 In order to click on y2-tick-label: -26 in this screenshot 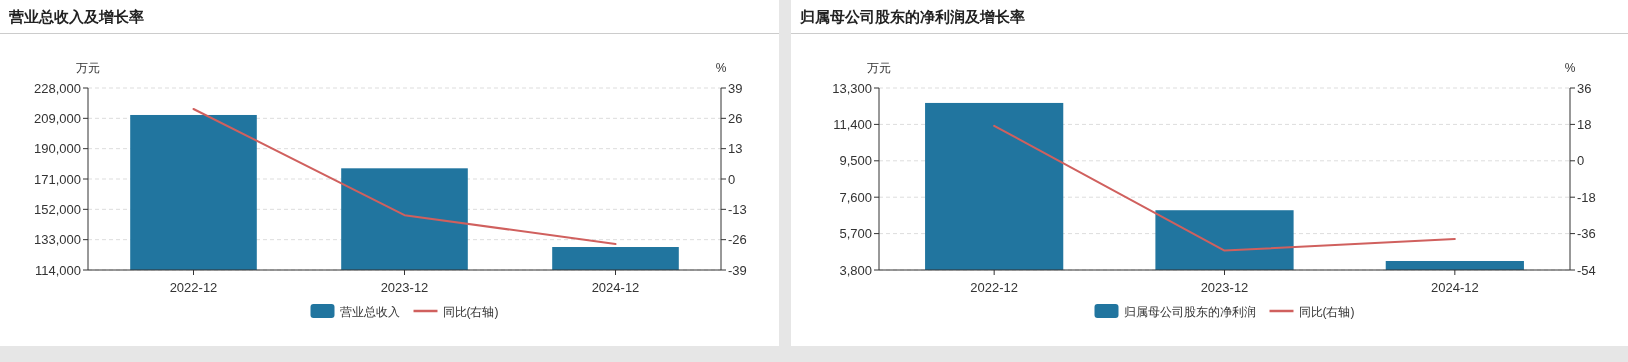, I will do `click(737, 240)`.